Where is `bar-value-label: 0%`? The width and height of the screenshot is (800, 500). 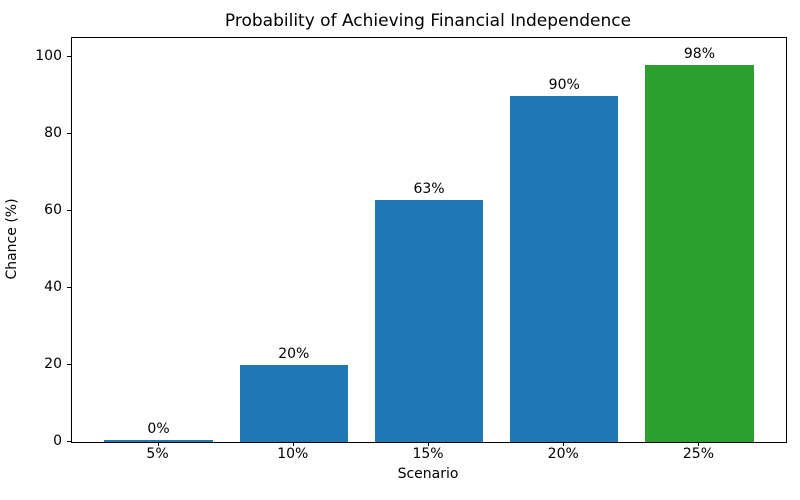
bar-value-label: 0% is located at coordinates (158, 429).